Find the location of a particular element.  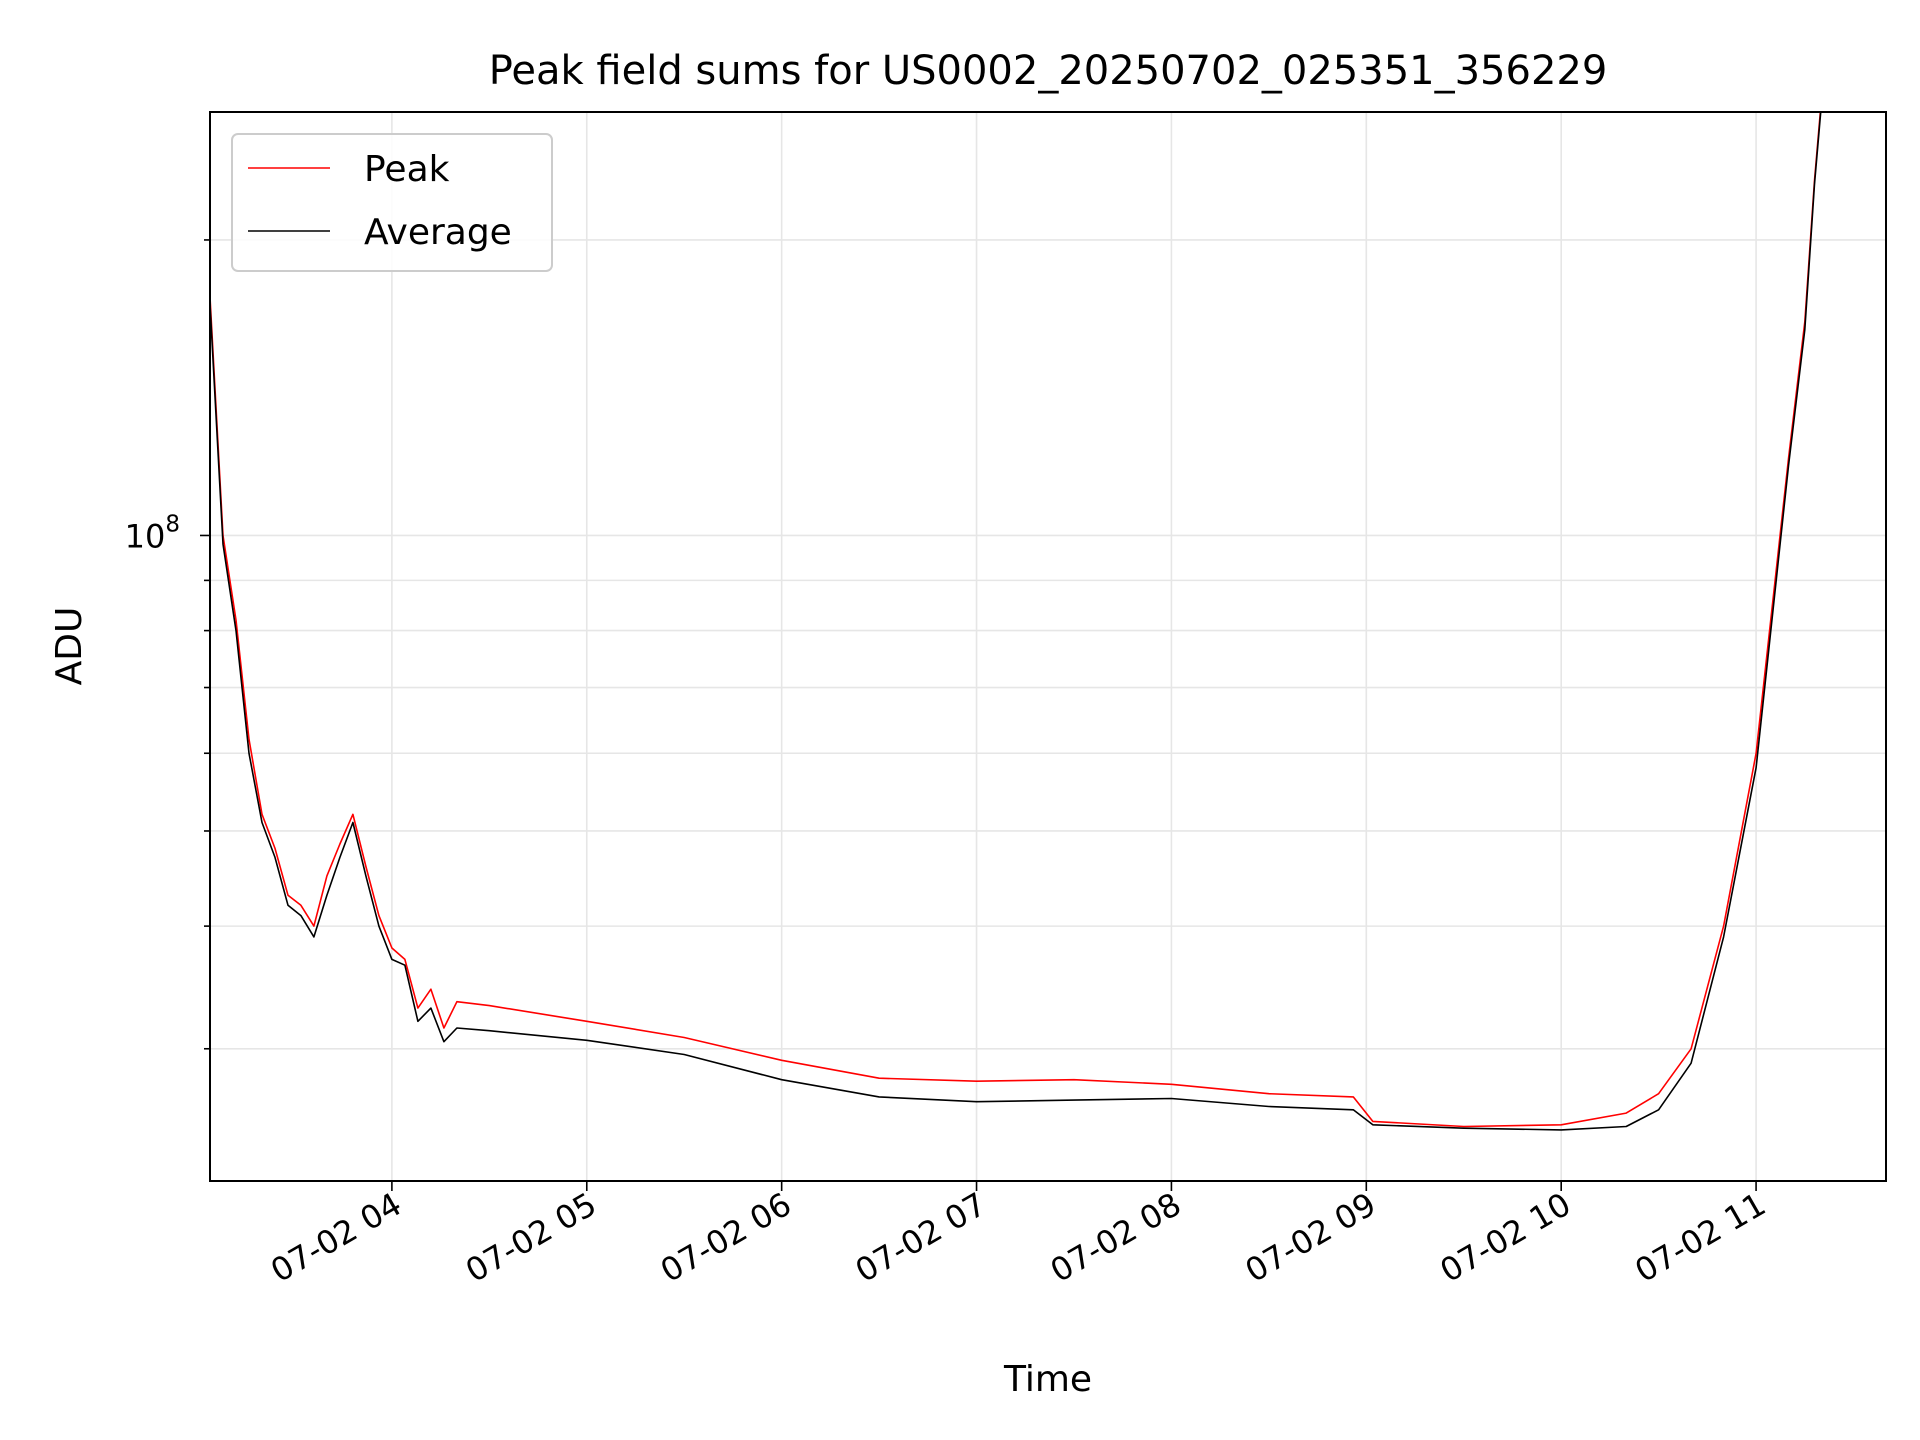

legend-average-label: Average is located at coordinates (438, 232).